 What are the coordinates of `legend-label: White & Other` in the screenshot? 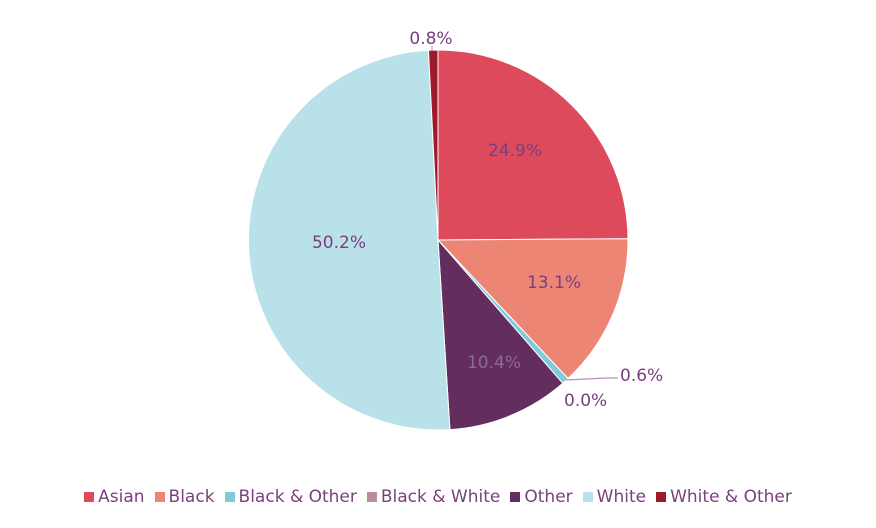 It's located at (731, 497).